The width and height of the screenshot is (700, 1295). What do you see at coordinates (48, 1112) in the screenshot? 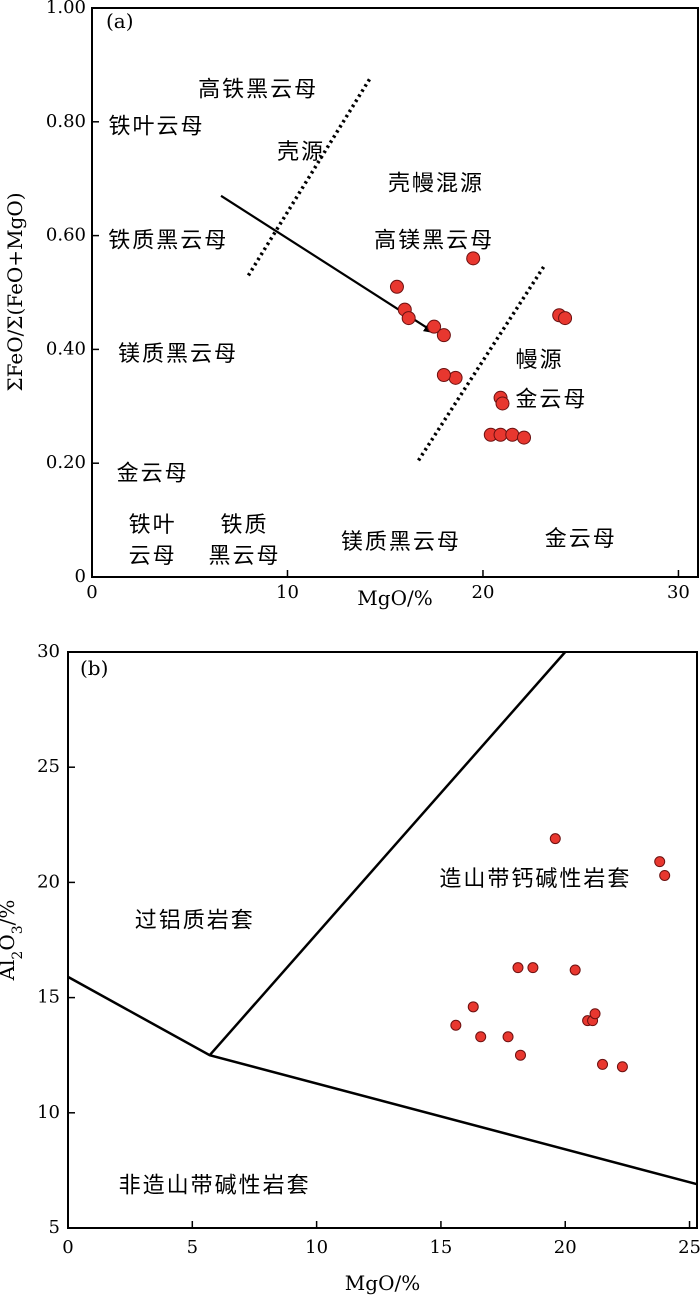
I see `y-tick-label: 10` at bounding box center [48, 1112].